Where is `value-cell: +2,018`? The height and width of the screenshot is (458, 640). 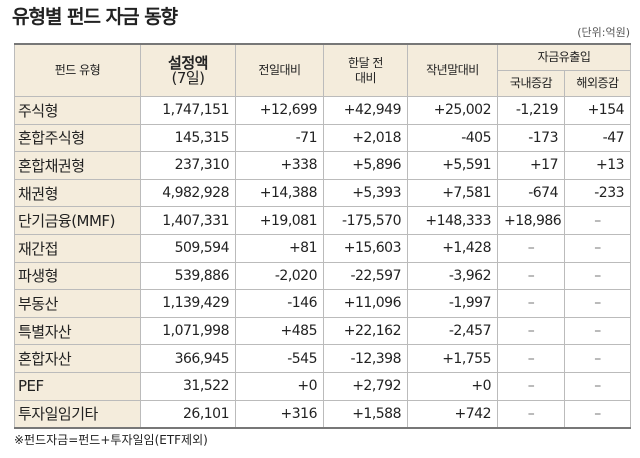
value-cell: +2,018 is located at coordinates (365, 138).